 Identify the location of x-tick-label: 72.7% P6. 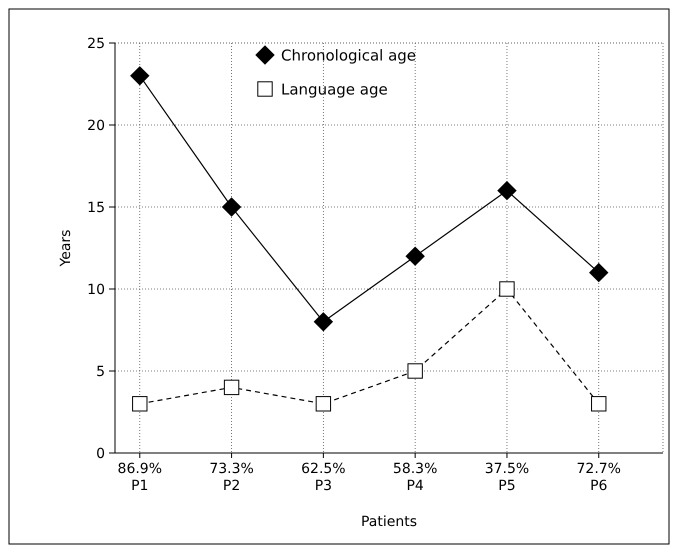
(598, 477).